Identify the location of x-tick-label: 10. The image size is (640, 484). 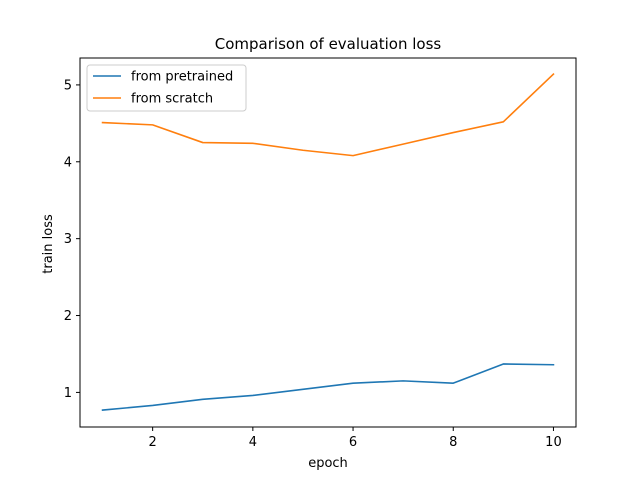
(553, 442).